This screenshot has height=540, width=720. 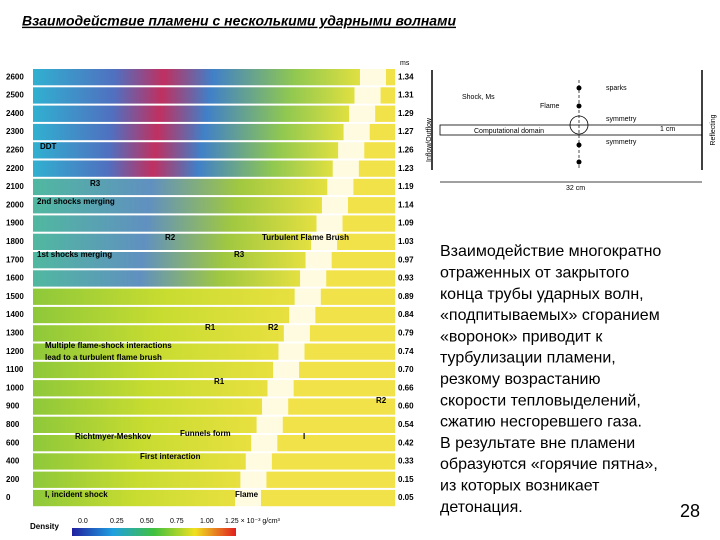 What do you see at coordinates (74, 254) in the screenshot?
I see `annotation: 1st shocks merging` at bounding box center [74, 254].